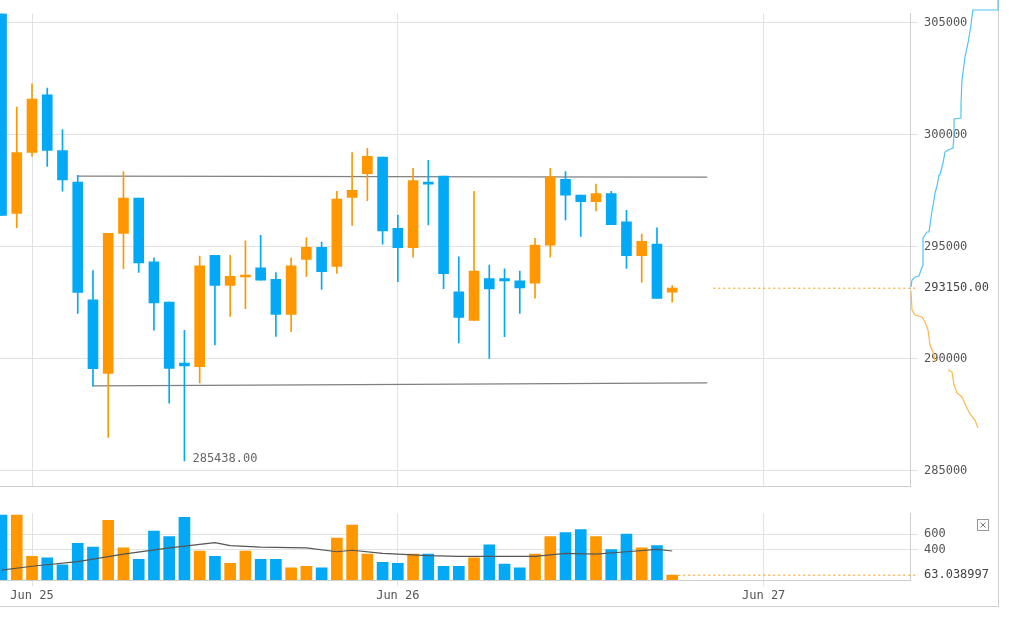 The height and width of the screenshot is (618, 1019). I want to click on ref-line-label: 293150.00, so click(957, 287).